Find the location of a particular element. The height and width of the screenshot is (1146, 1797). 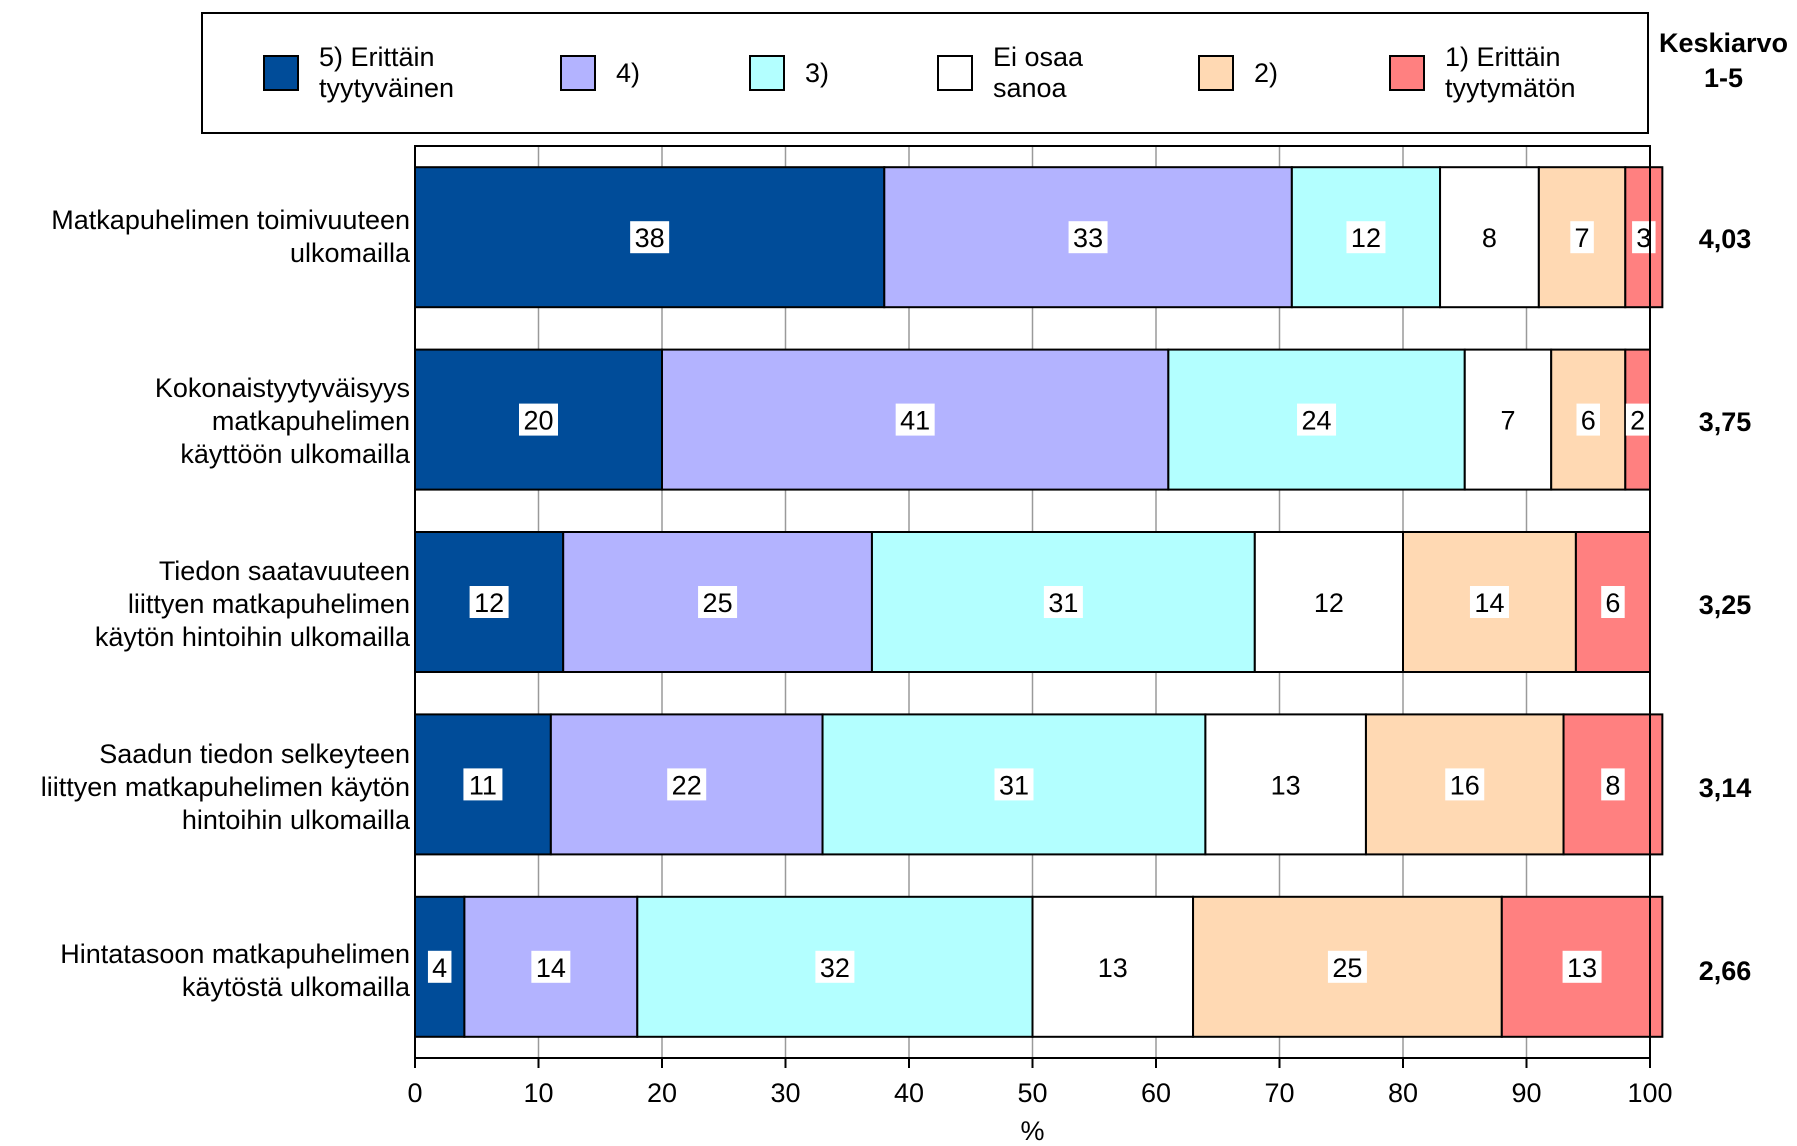

x-tick-label: 80 is located at coordinates (1403, 1093).